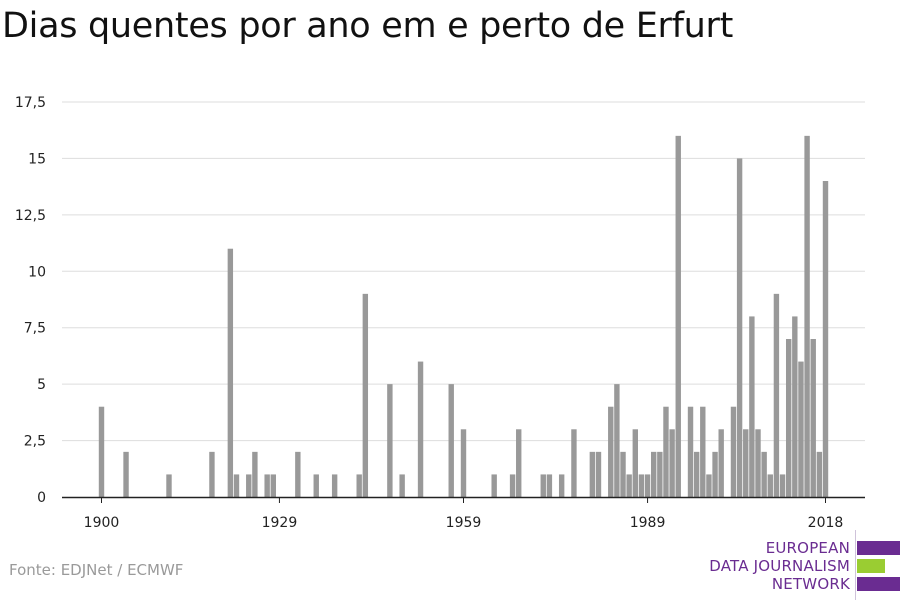  I want to click on logo-divider, so click(855, 565).